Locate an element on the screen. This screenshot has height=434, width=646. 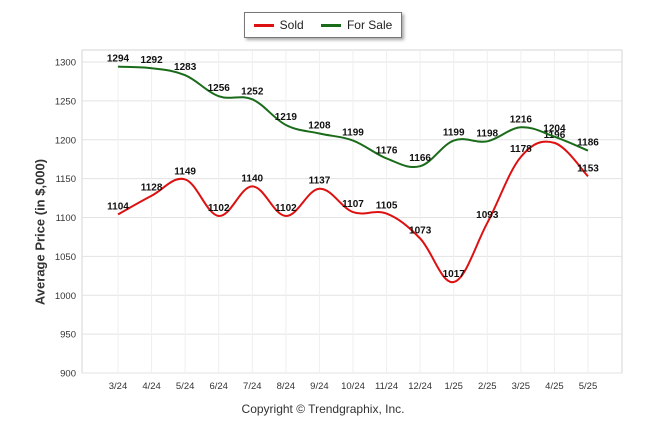
y-tick-label: 1250 is located at coordinates (65, 101).